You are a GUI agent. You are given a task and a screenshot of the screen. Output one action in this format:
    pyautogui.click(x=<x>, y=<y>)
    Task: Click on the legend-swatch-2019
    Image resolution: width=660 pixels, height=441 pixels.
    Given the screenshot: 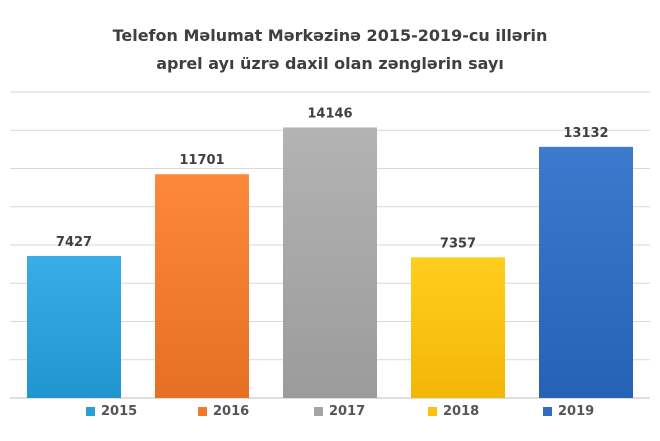 What is the action you would take?
    pyautogui.click(x=547, y=411)
    